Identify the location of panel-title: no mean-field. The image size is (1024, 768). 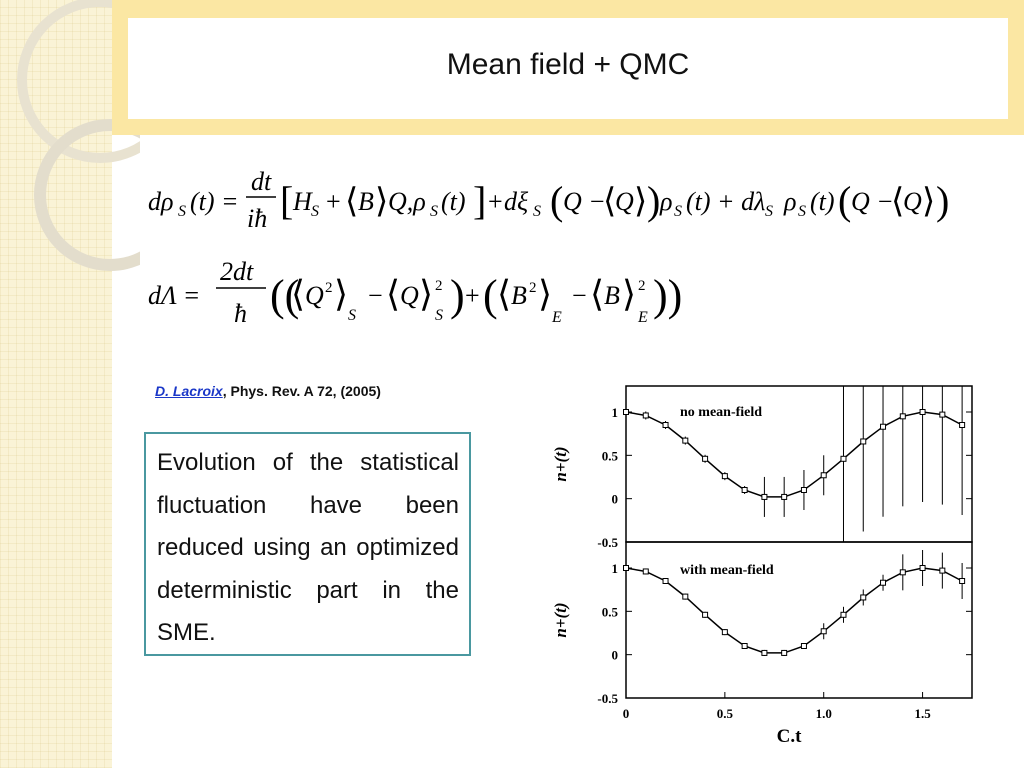
(721, 412).